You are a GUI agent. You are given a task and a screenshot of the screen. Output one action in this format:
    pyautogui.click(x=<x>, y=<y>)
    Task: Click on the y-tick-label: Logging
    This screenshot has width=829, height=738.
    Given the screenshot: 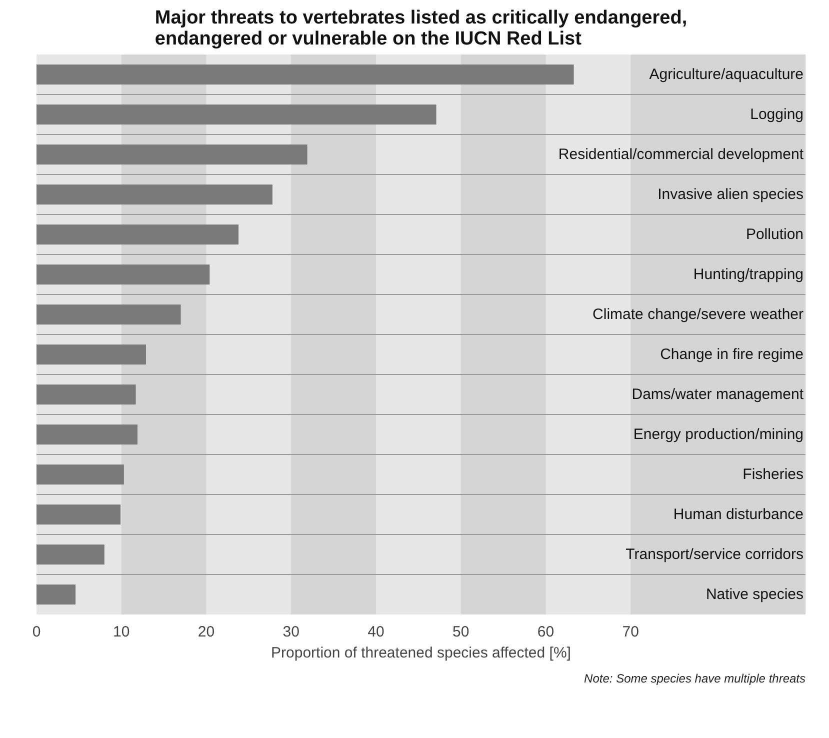 What is the action you would take?
    pyautogui.click(x=777, y=114)
    